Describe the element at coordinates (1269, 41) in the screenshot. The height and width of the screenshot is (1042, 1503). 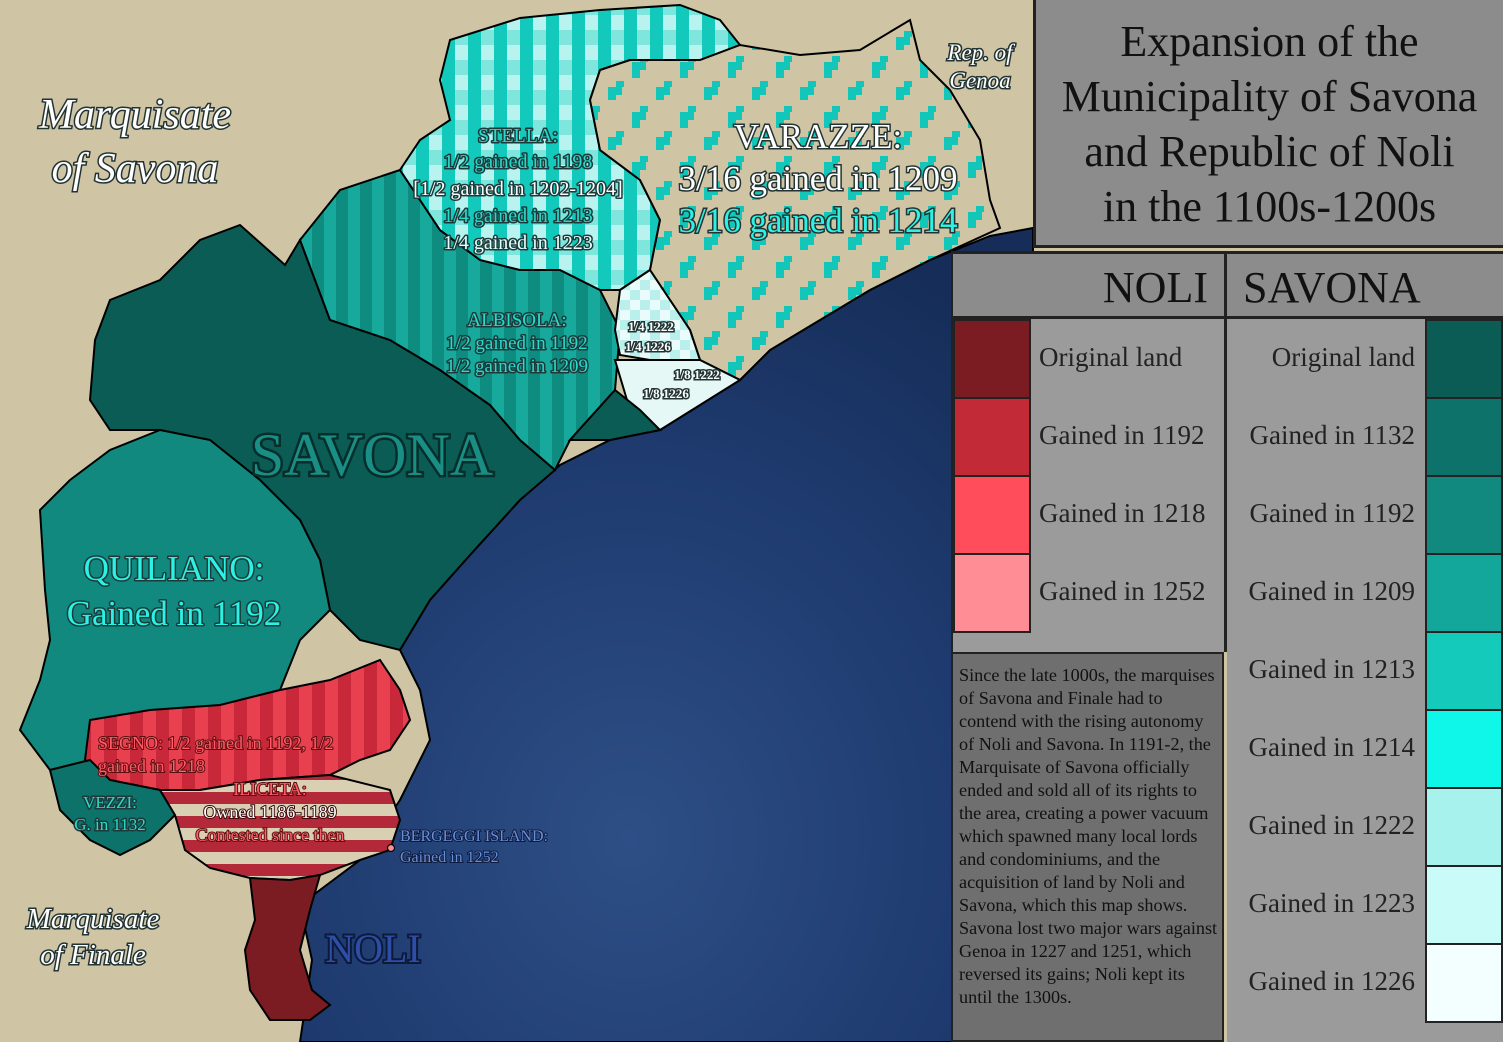
I see `map-title-line-1: Expansion of the` at that location.